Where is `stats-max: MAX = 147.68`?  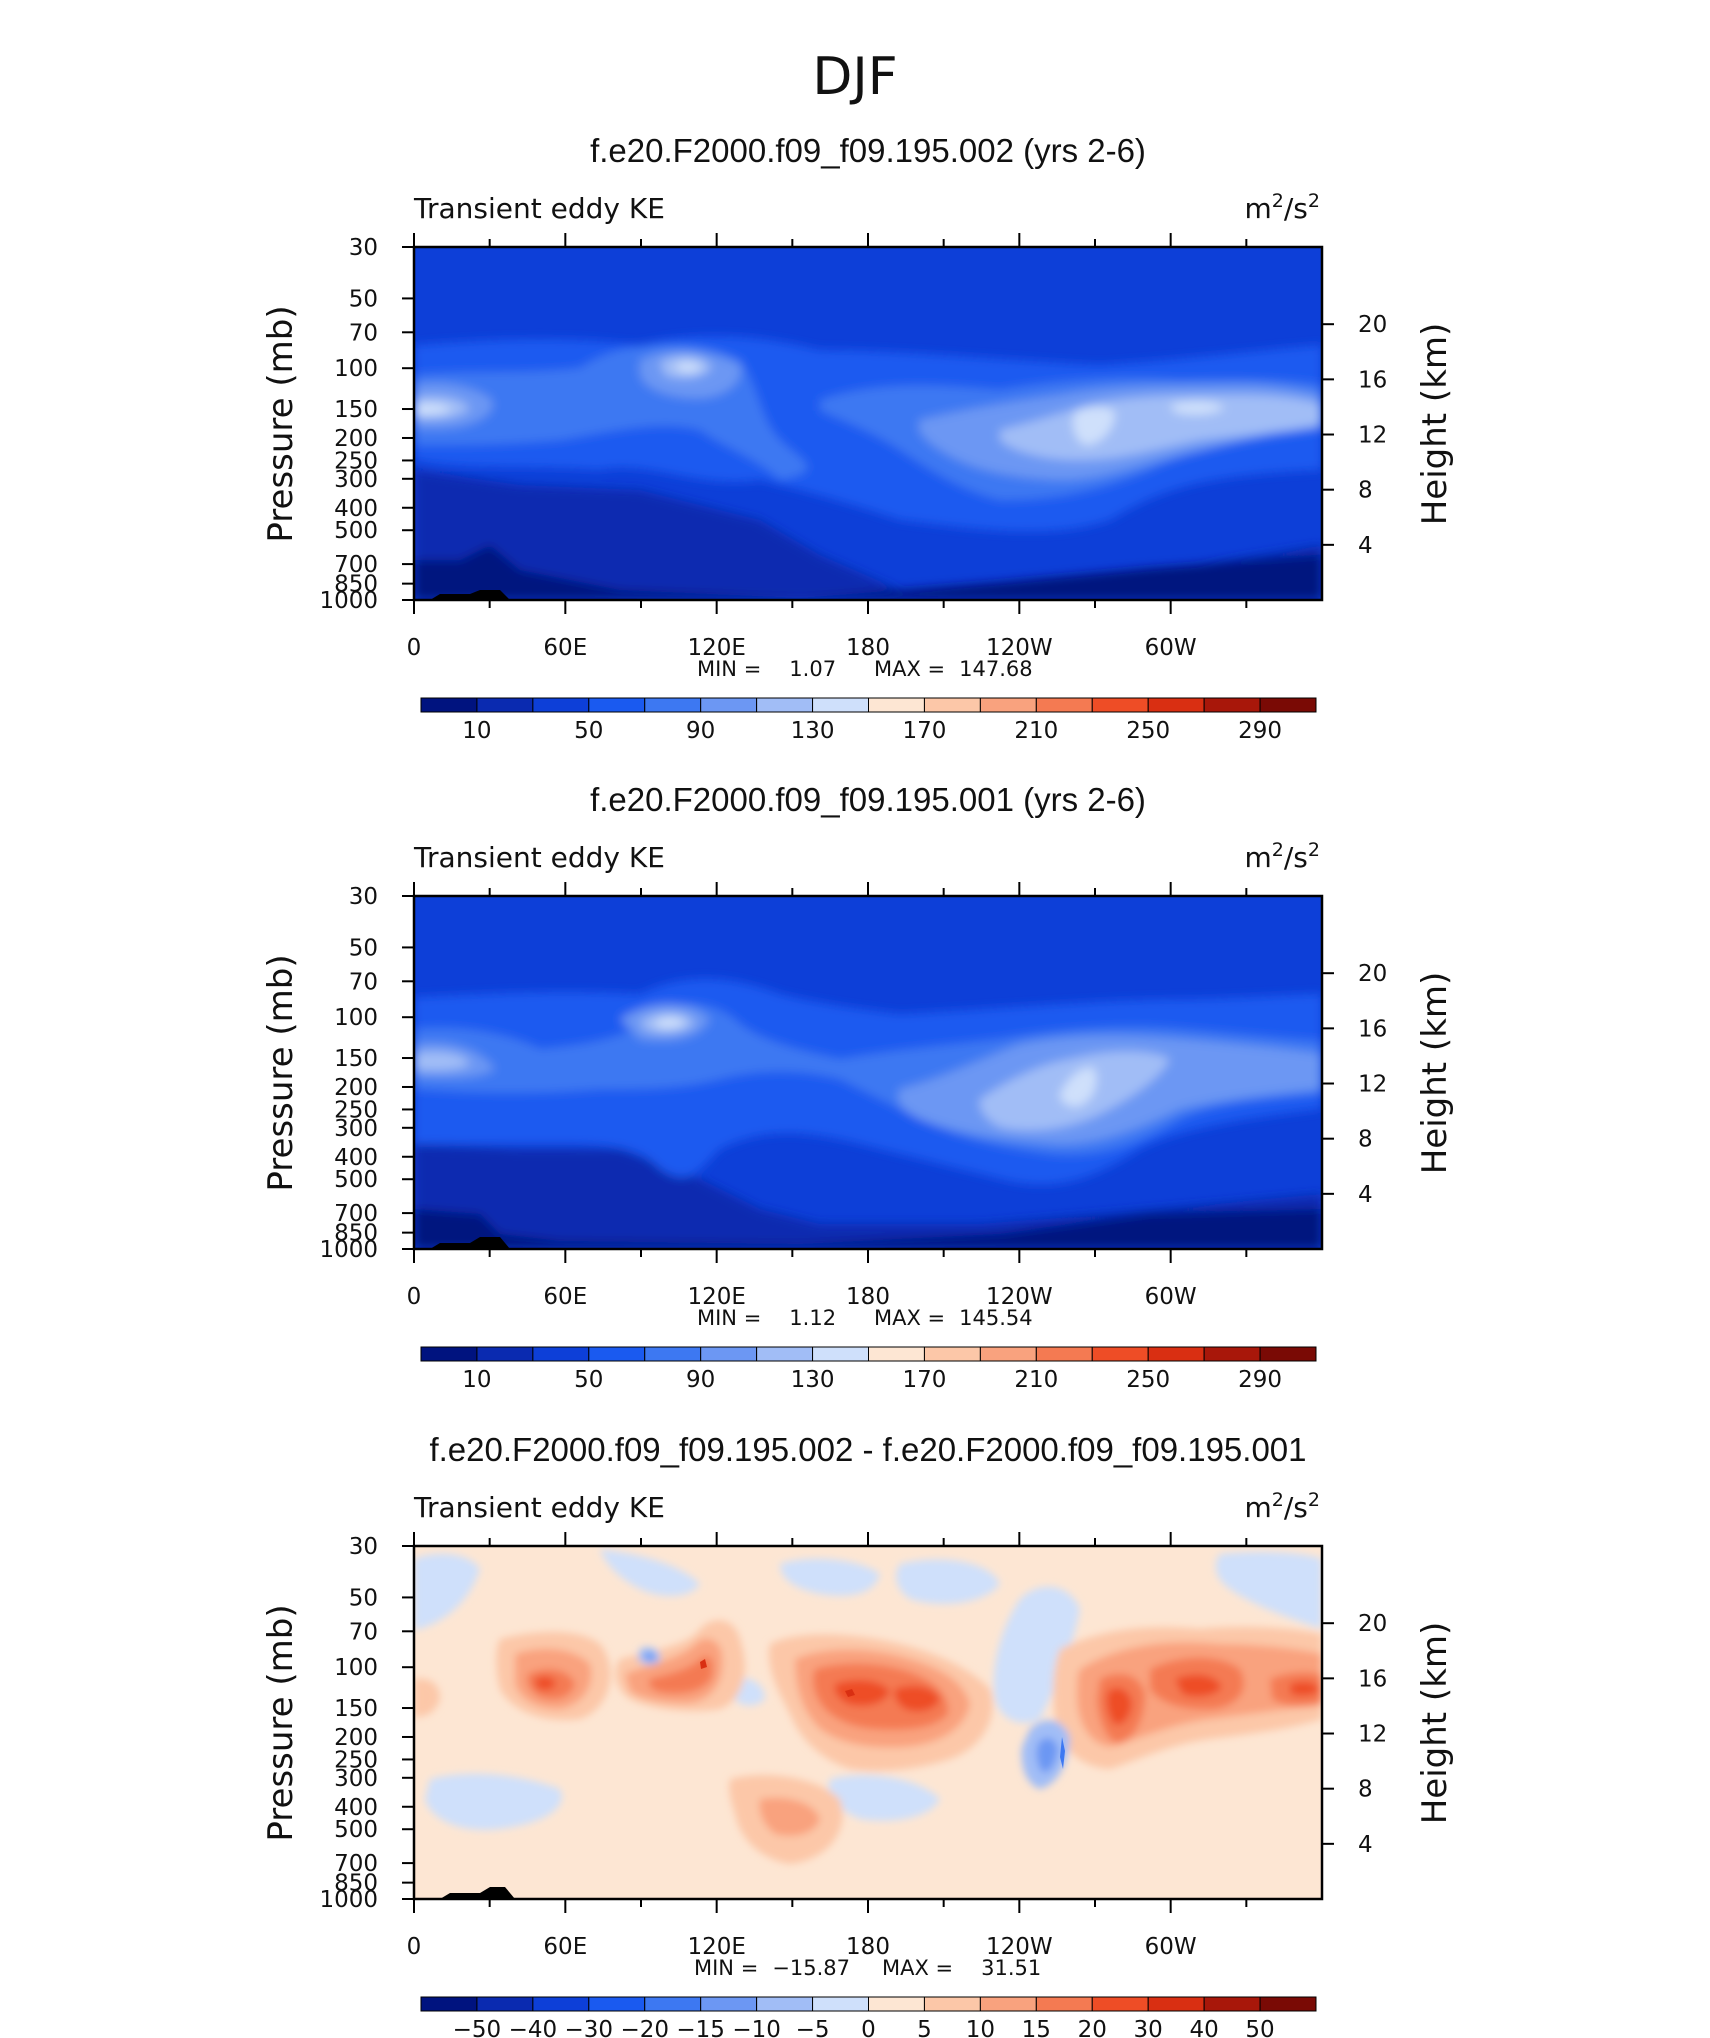
stats-max: MAX = 147.68 is located at coordinates (953, 669).